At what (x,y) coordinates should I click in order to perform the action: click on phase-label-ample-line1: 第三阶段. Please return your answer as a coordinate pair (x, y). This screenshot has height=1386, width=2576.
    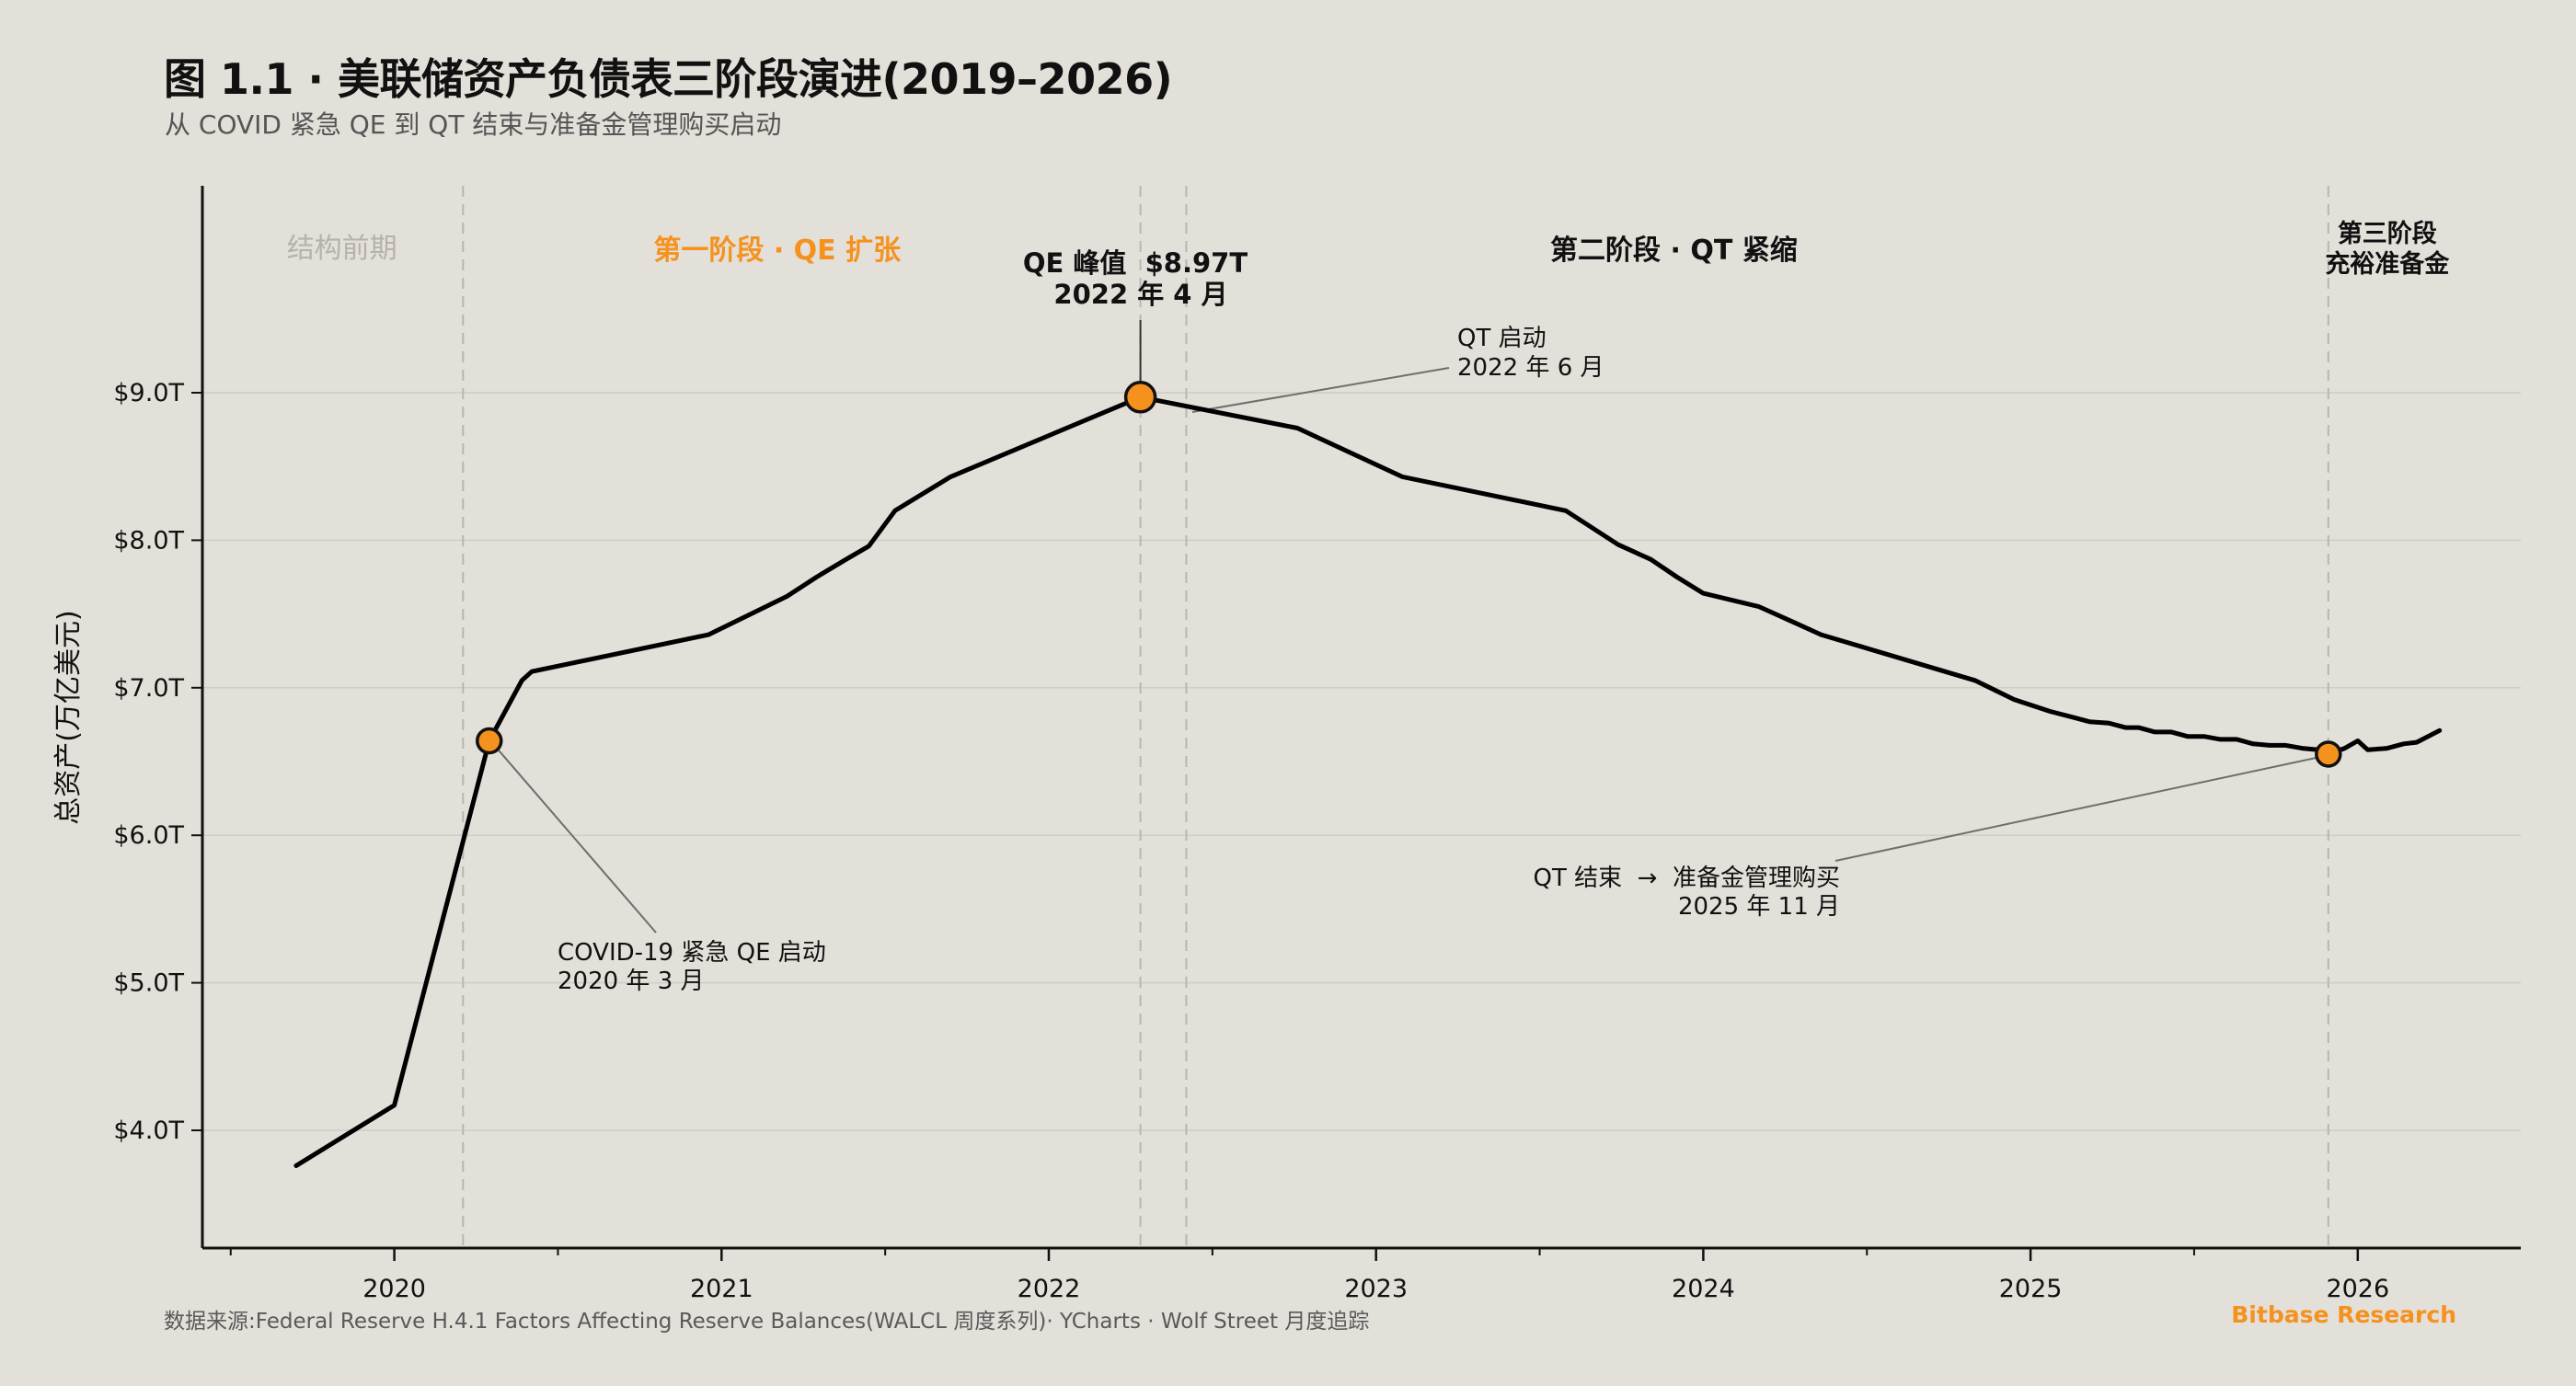
    Looking at the image, I should click on (2387, 233).